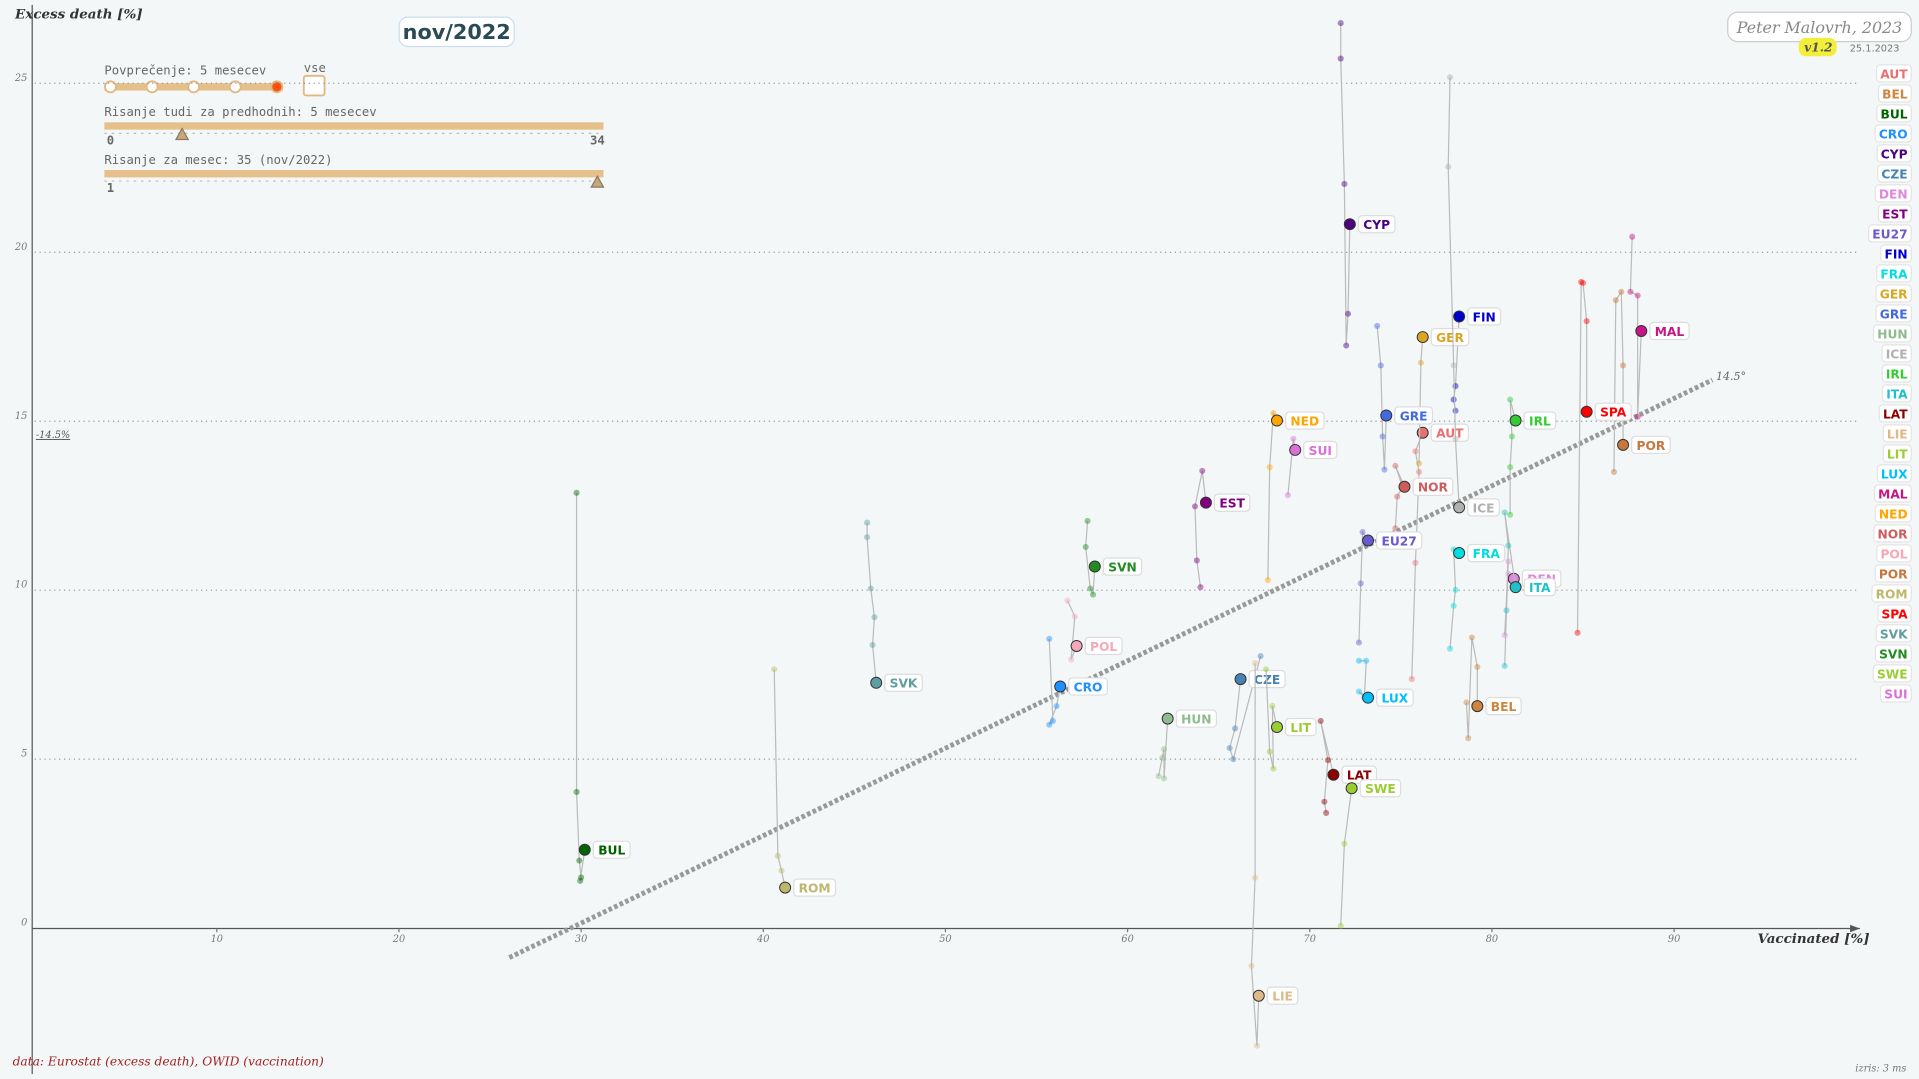 This screenshot has width=1919, height=1079. What do you see at coordinates (597, 181) in the screenshot?
I see `month-handle` at bounding box center [597, 181].